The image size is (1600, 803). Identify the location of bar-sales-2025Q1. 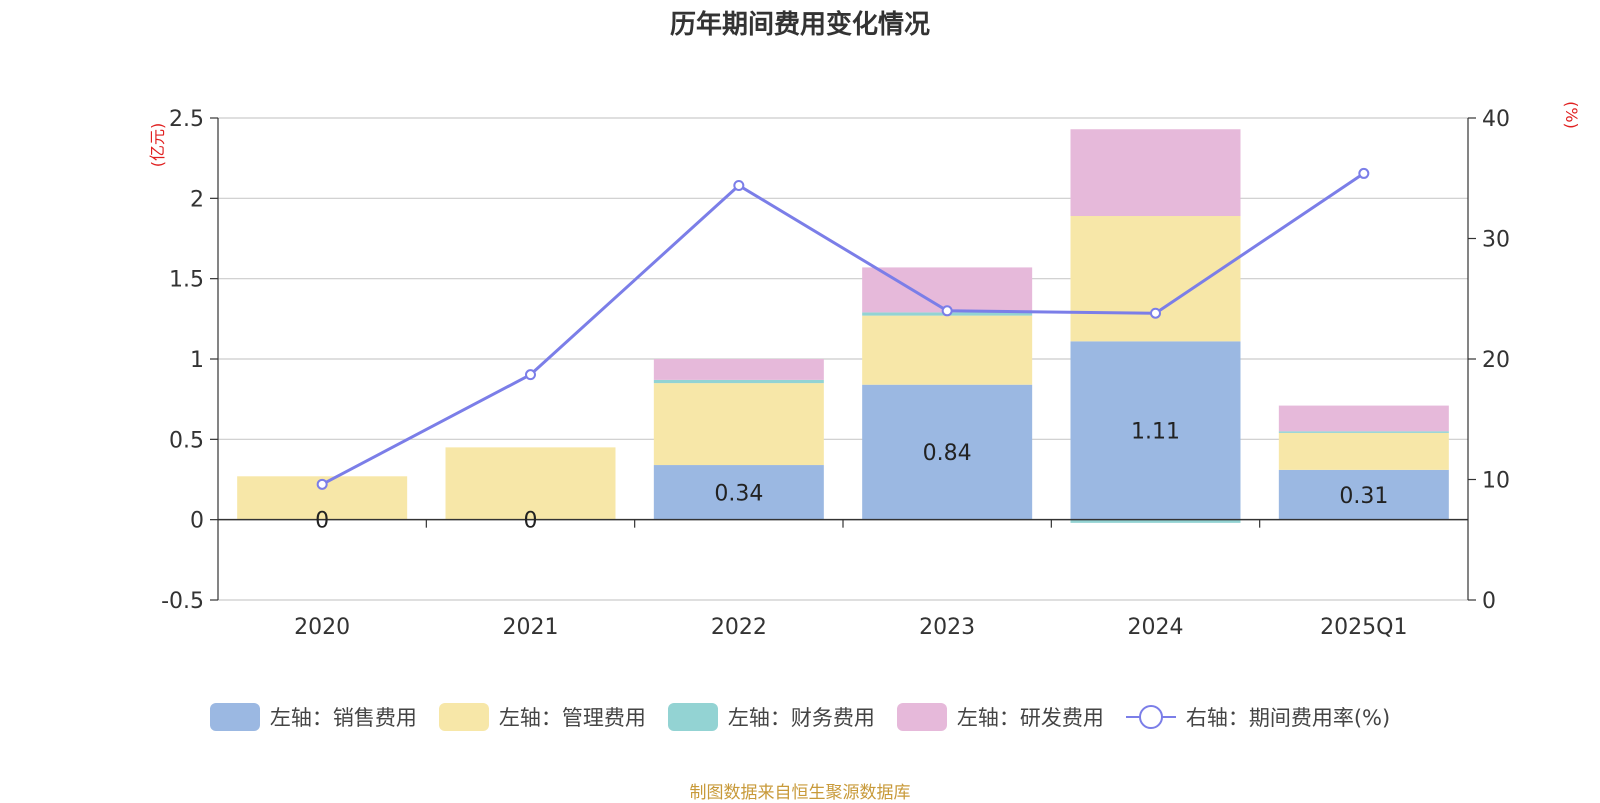
(1363, 494).